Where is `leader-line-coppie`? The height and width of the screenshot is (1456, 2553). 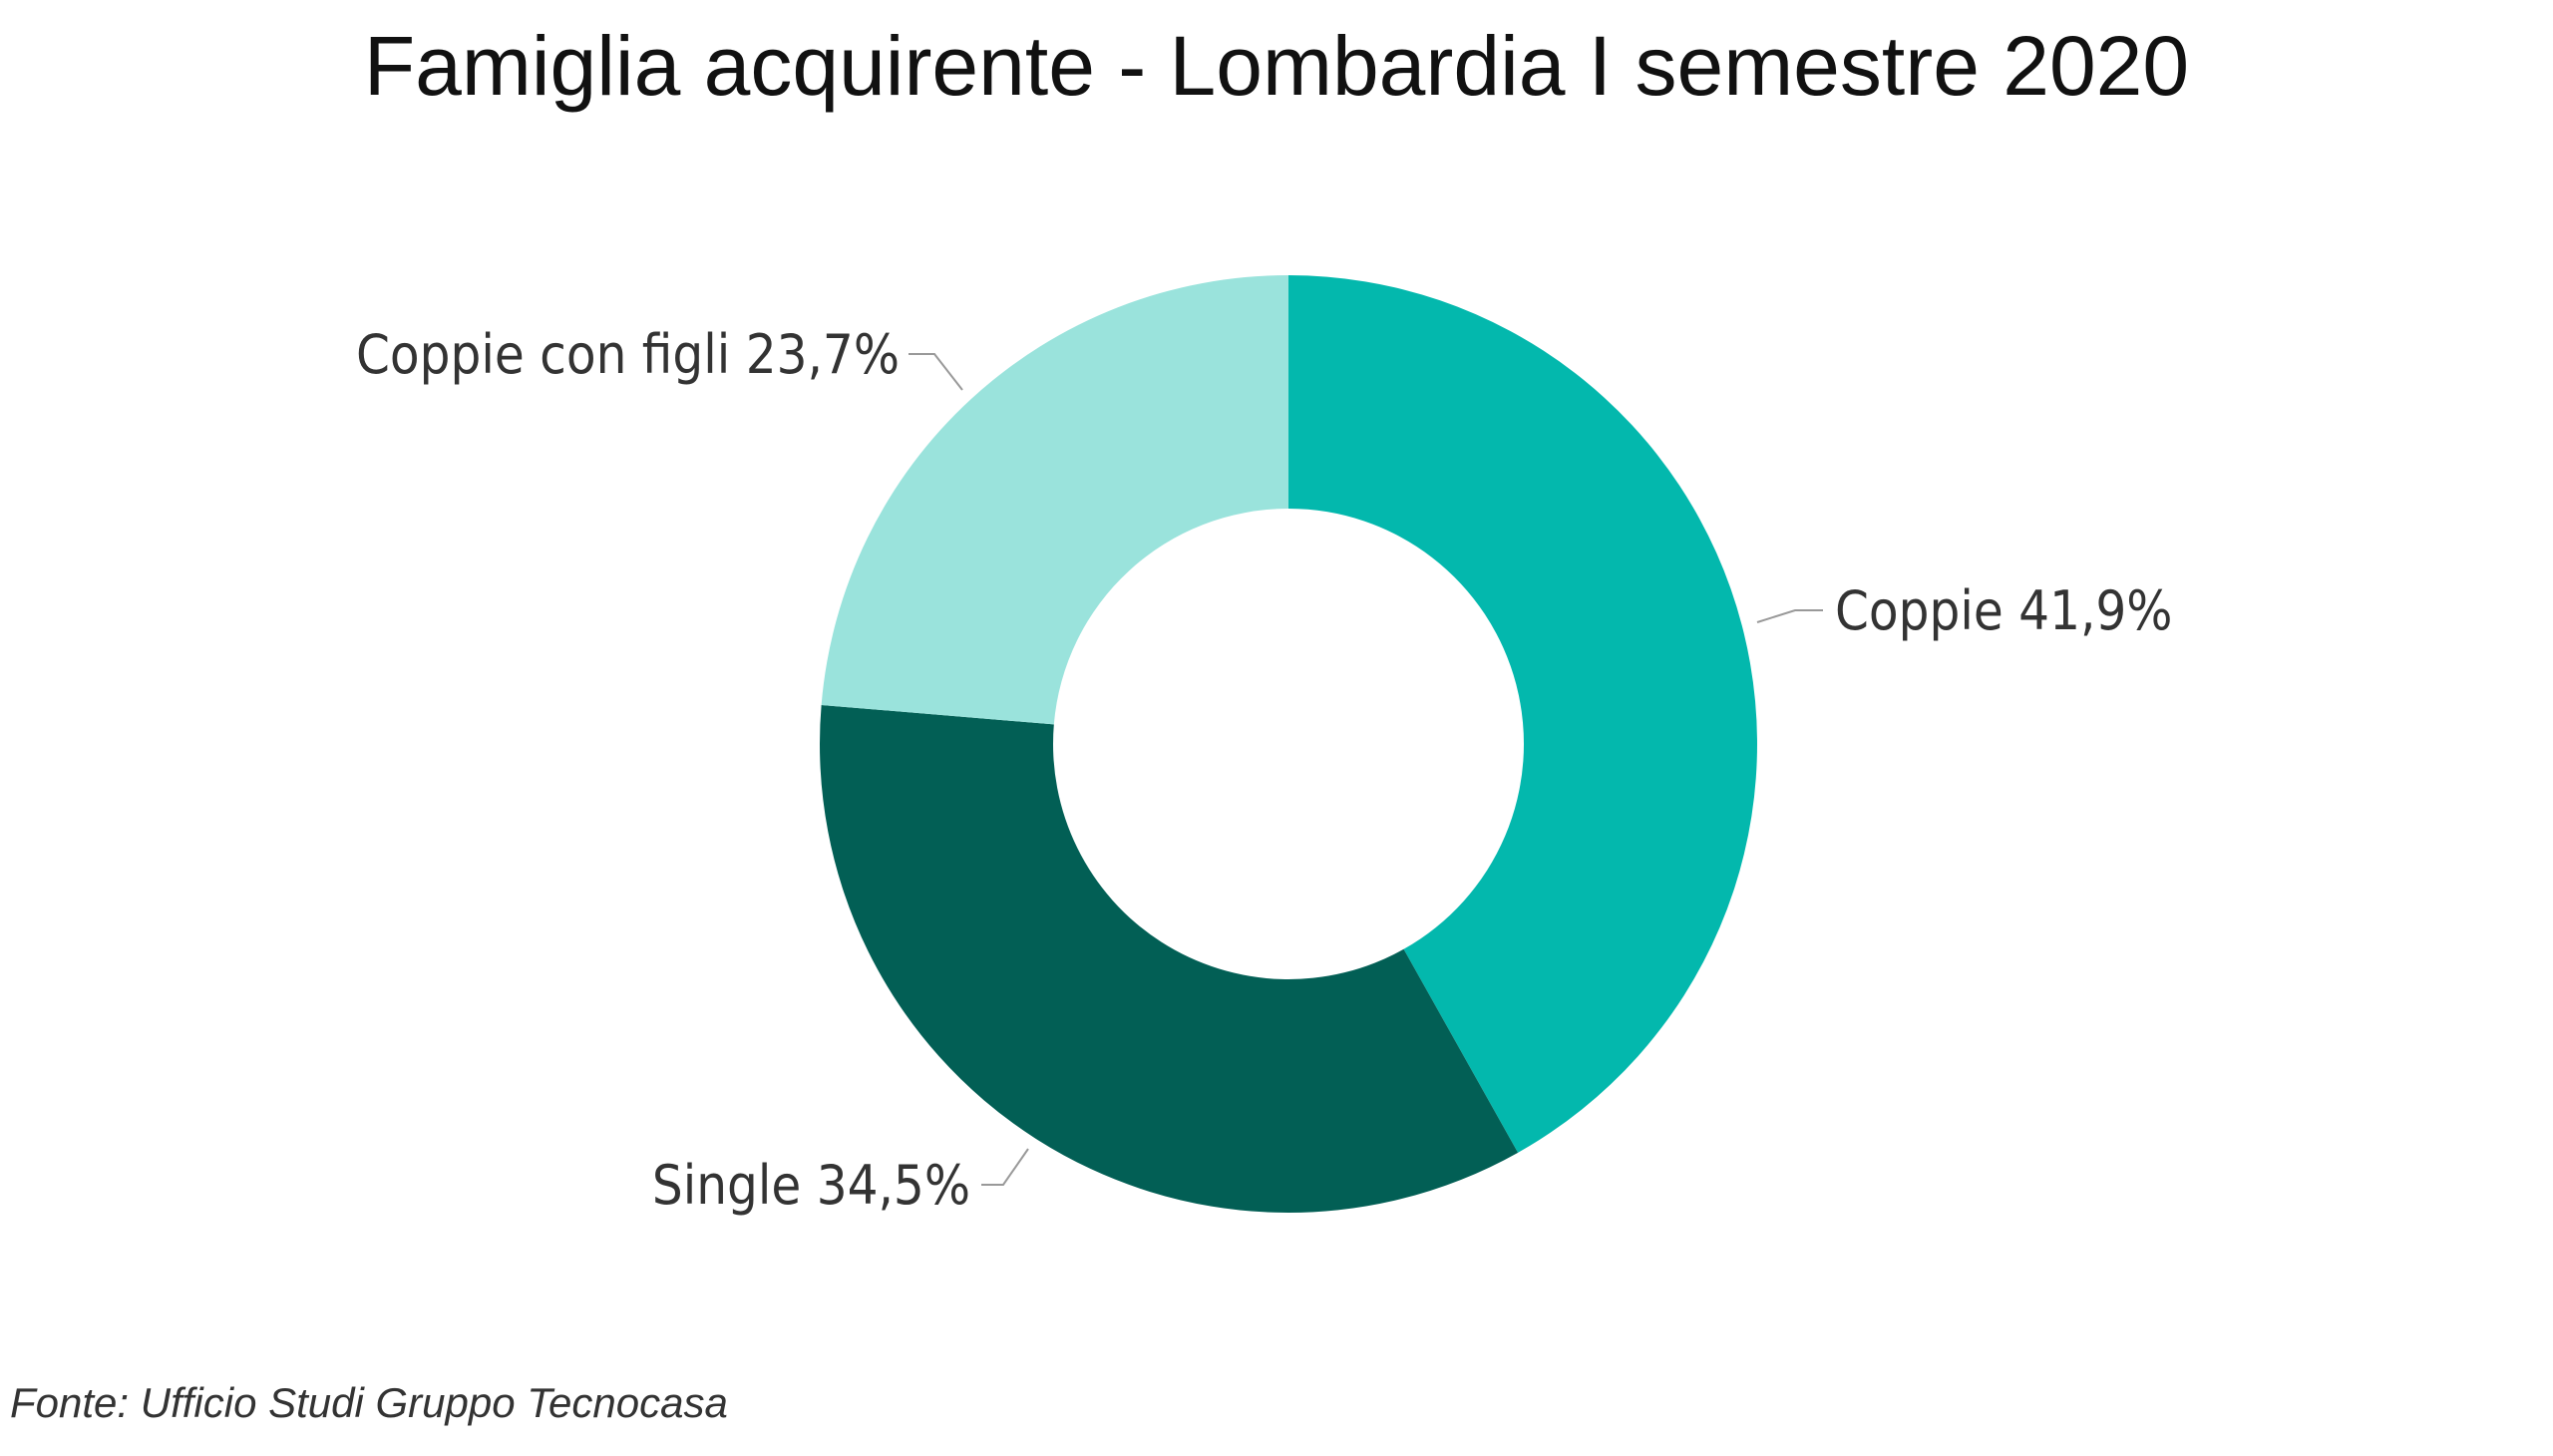 leader-line-coppie is located at coordinates (1790, 616).